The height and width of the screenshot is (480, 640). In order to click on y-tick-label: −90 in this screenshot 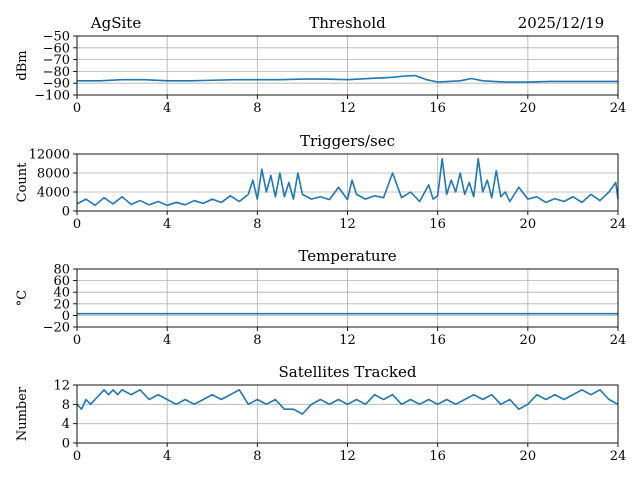, I will do `click(56, 84)`.